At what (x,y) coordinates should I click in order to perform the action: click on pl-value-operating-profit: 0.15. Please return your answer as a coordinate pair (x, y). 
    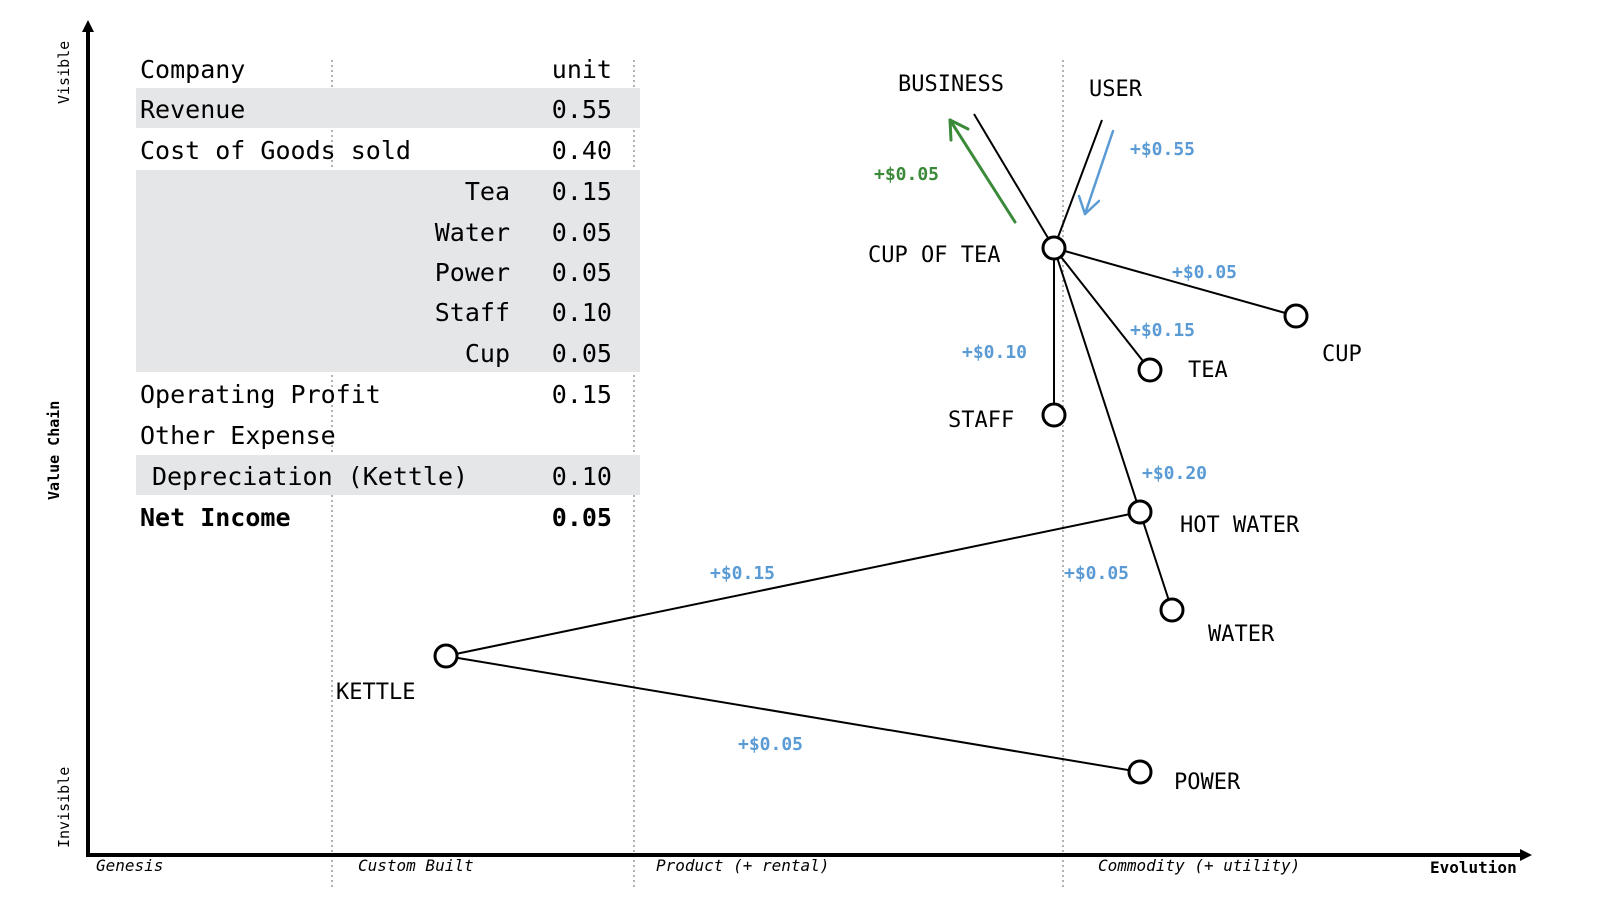
    Looking at the image, I should click on (581, 394).